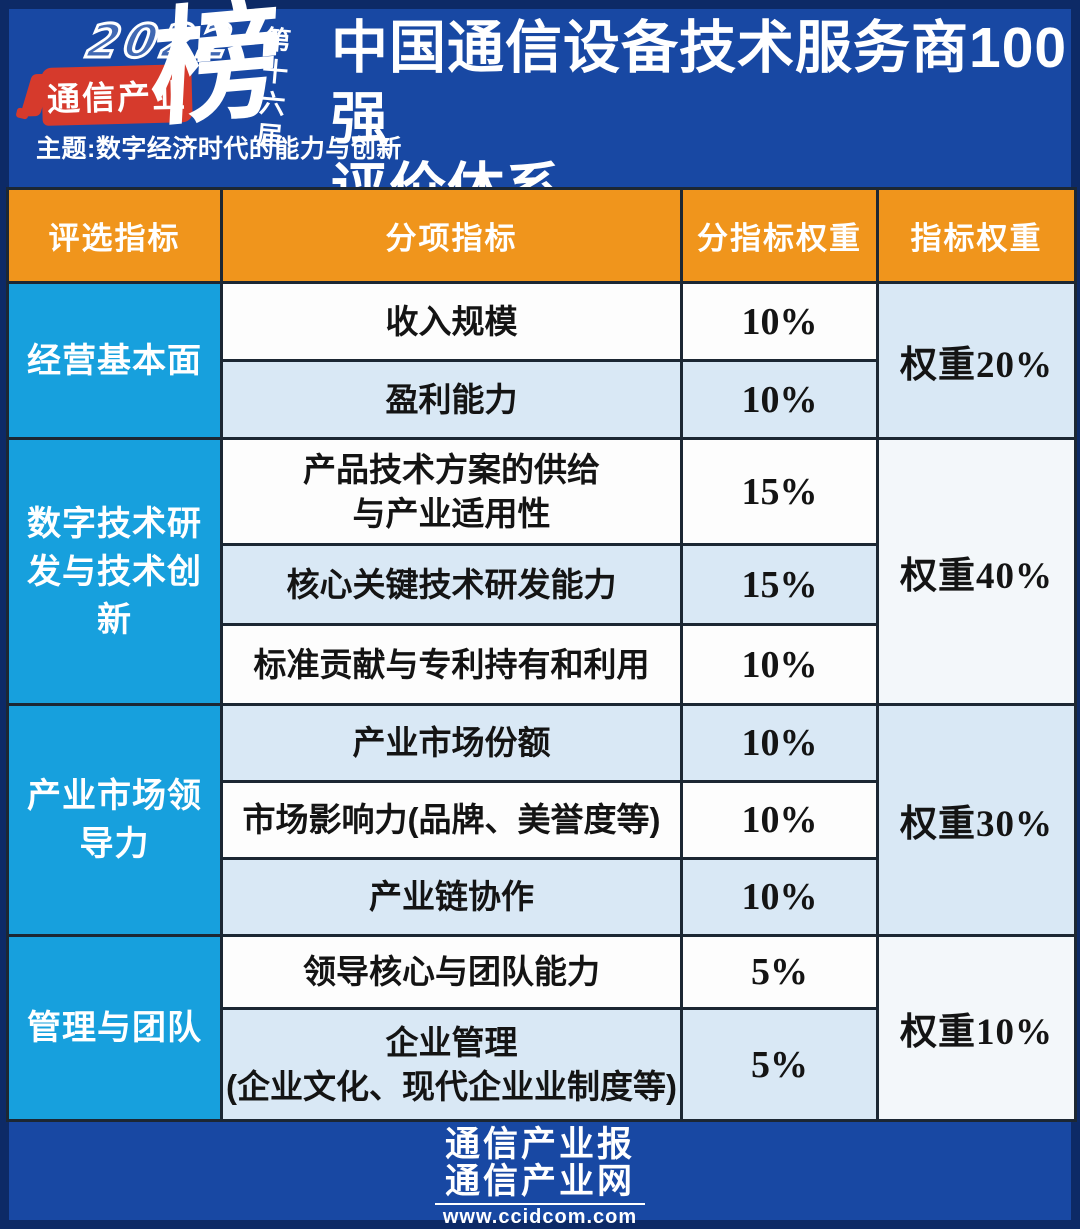  Describe the element at coordinates (779, 235) in the screenshot. I see `column-header-subweight: 分指标权重` at that location.